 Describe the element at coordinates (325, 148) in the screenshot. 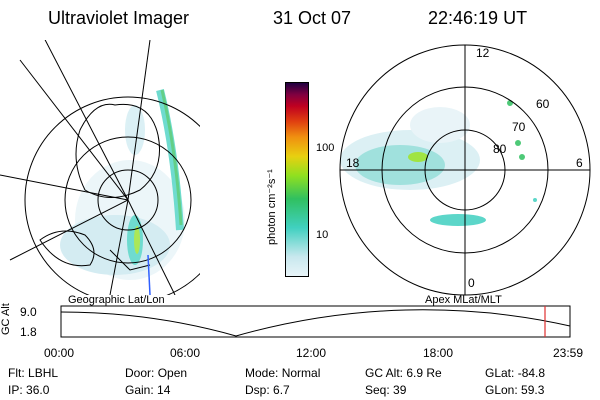

I see `colorbar-tick: 100` at that location.